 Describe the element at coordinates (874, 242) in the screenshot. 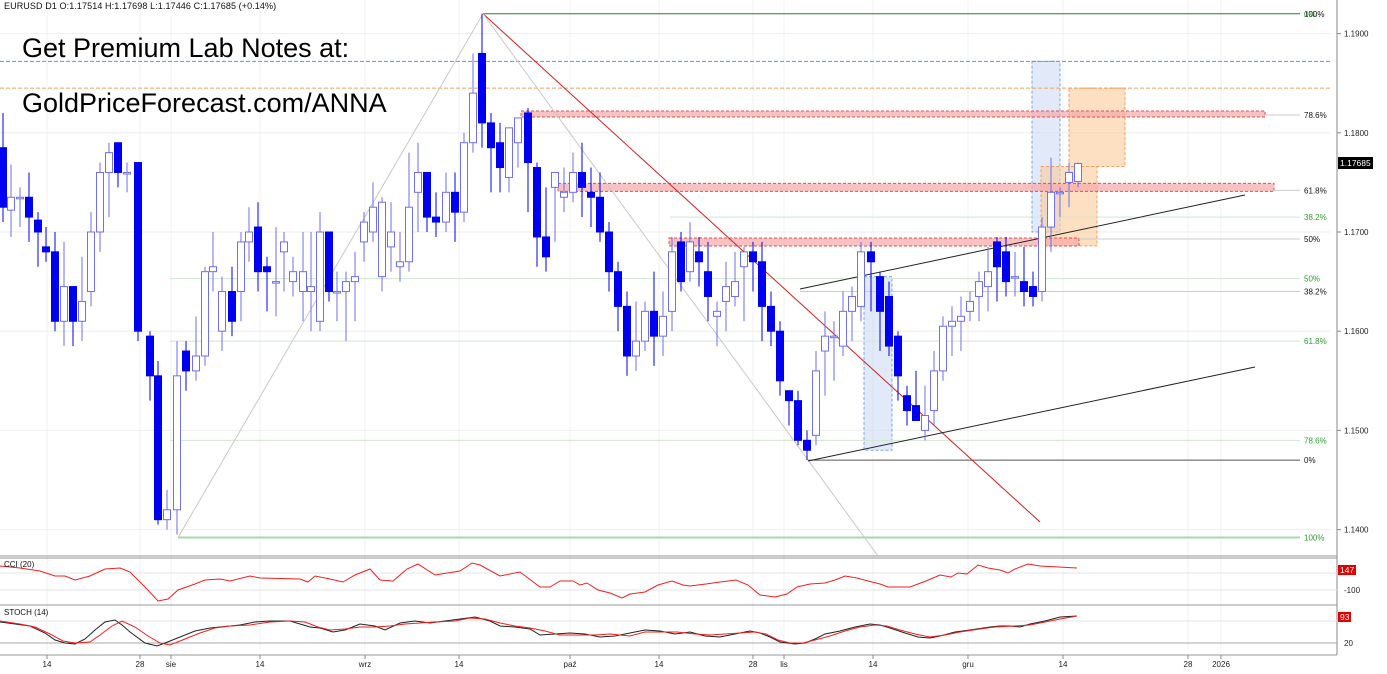

I see `resistance-zone` at that location.